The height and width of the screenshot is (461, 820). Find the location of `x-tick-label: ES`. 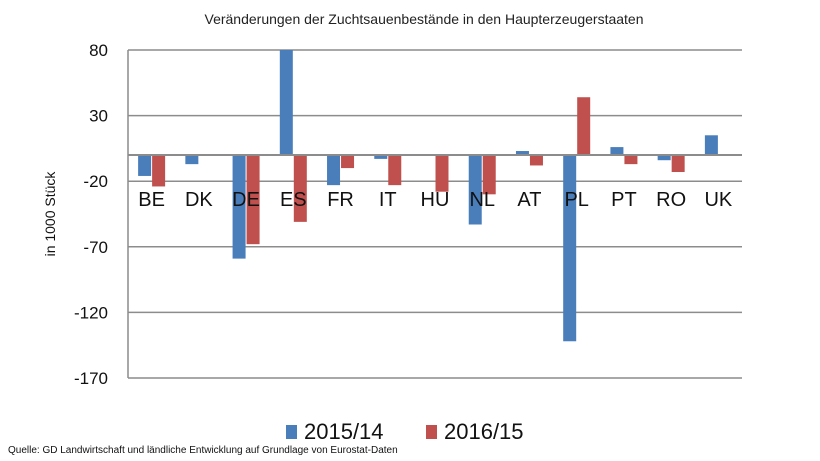

x-tick-label: ES is located at coordinates (293, 200).